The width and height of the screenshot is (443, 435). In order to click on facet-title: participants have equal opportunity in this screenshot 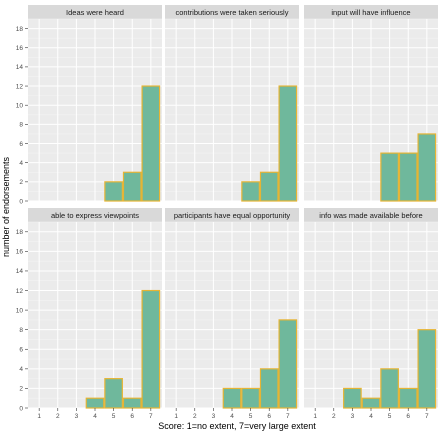, I will do `click(232, 215)`.